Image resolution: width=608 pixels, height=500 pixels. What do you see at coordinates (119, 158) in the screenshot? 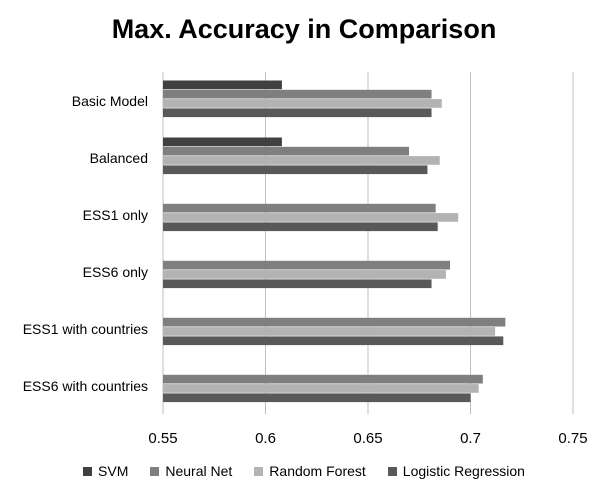
I see `category-label: Balanced` at bounding box center [119, 158].